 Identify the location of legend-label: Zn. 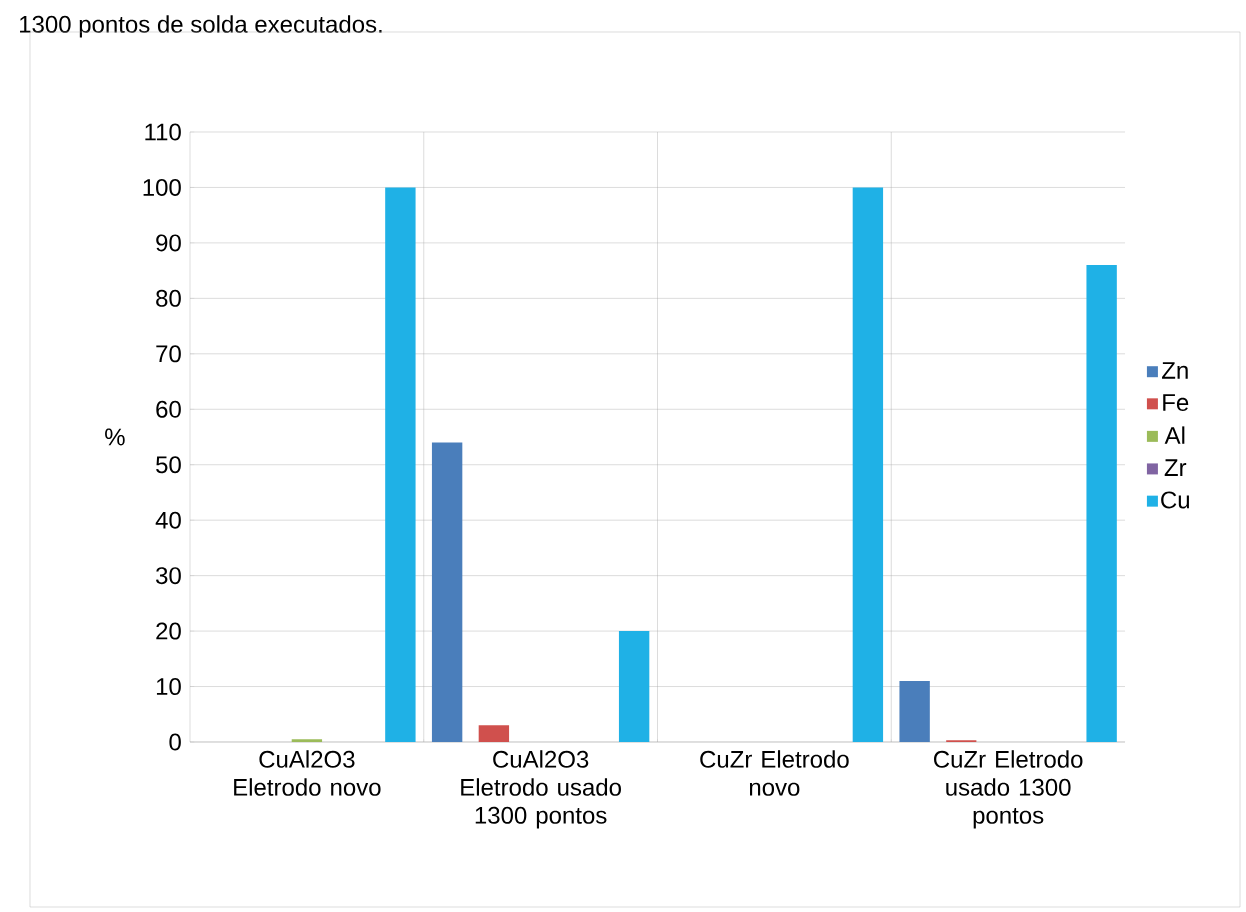
(1175, 370).